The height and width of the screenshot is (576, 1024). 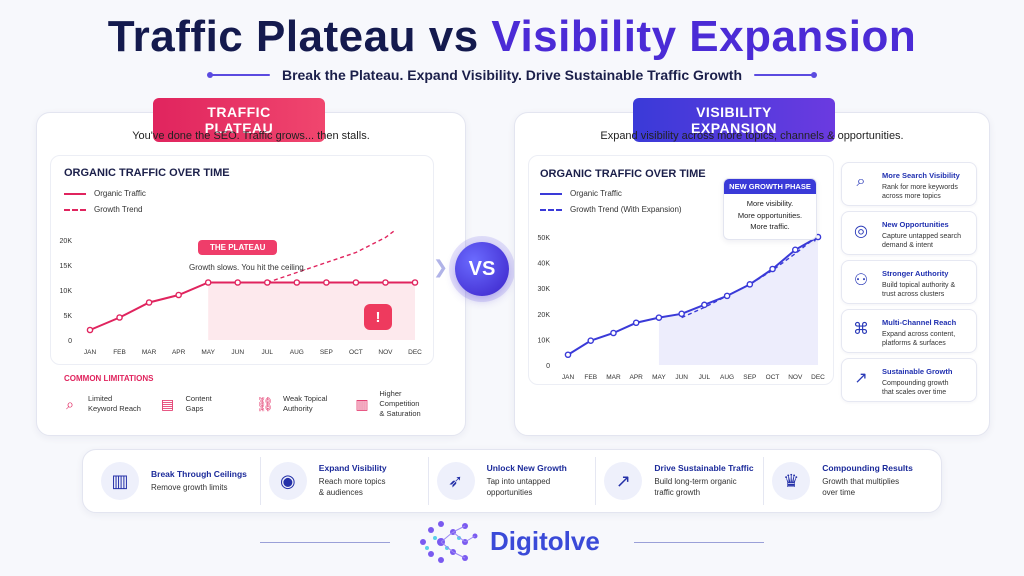 What do you see at coordinates (199, 473) in the screenshot?
I see `outcome-title: Break Through Ceilings` at bounding box center [199, 473].